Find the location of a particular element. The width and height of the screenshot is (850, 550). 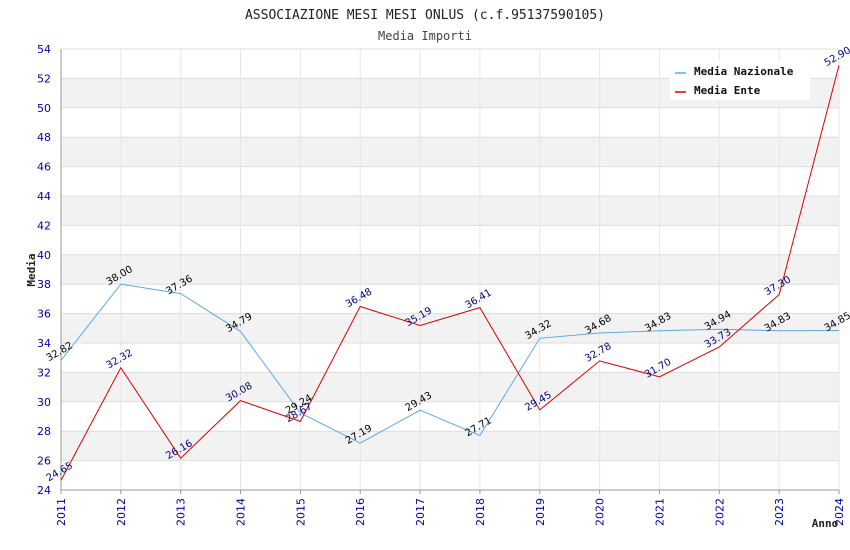

y-tick-label: 50 is located at coordinates (44, 108).